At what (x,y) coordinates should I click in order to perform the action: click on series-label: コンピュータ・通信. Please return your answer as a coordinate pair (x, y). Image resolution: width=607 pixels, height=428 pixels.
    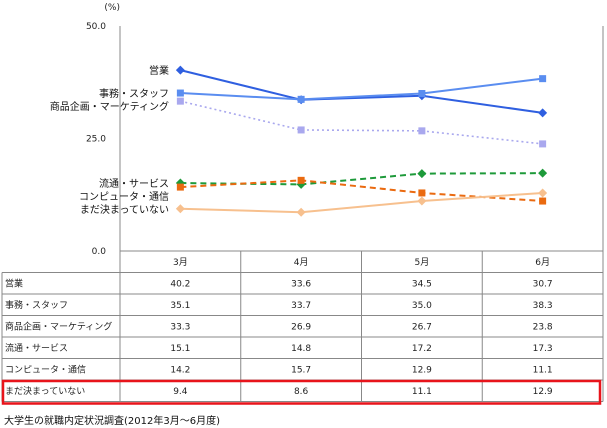
    Looking at the image, I should click on (124, 197).